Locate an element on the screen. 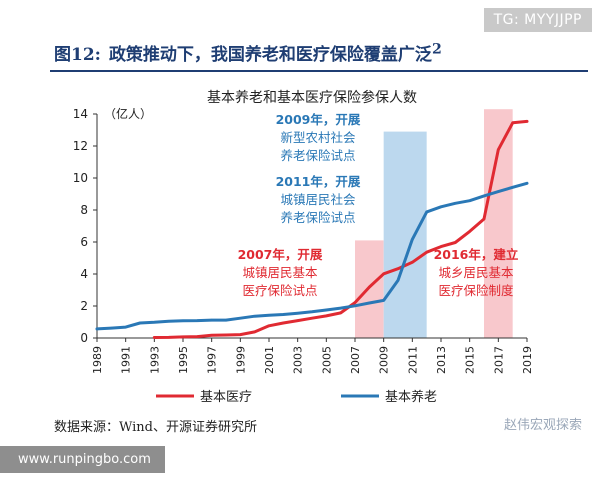 This screenshot has height=480, width=600. y-axis-label: （亿人） is located at coordinates (128, 113).